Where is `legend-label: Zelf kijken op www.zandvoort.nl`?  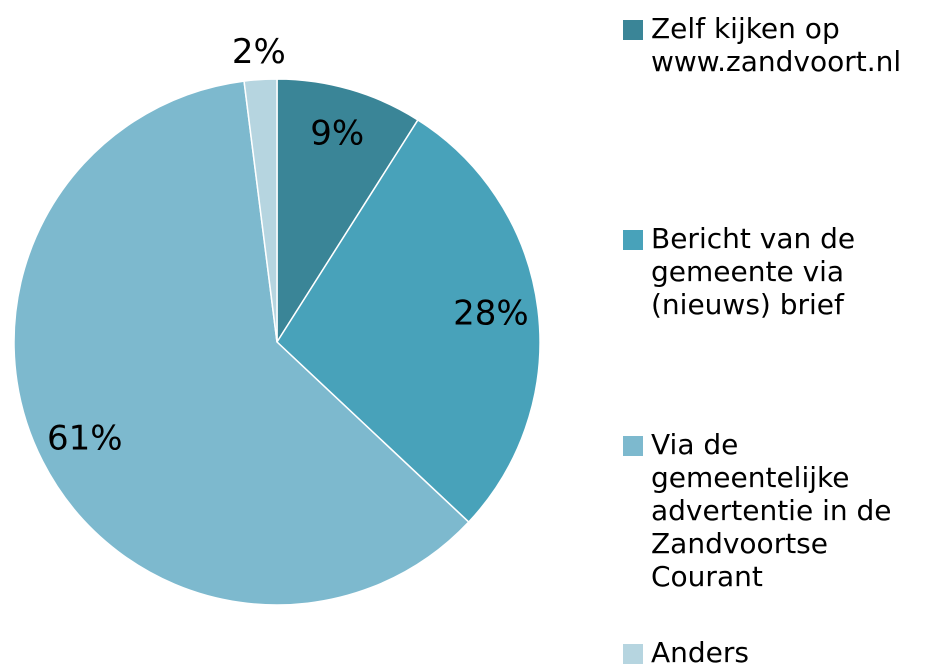 legend-label: Zelf kijken op www.zandvoort.nl is located at coordinates (776, 45).